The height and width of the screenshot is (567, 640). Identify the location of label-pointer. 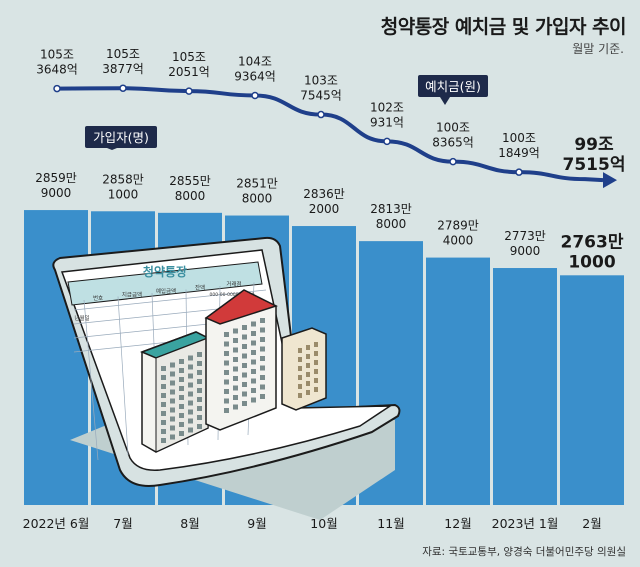
(112, 149).